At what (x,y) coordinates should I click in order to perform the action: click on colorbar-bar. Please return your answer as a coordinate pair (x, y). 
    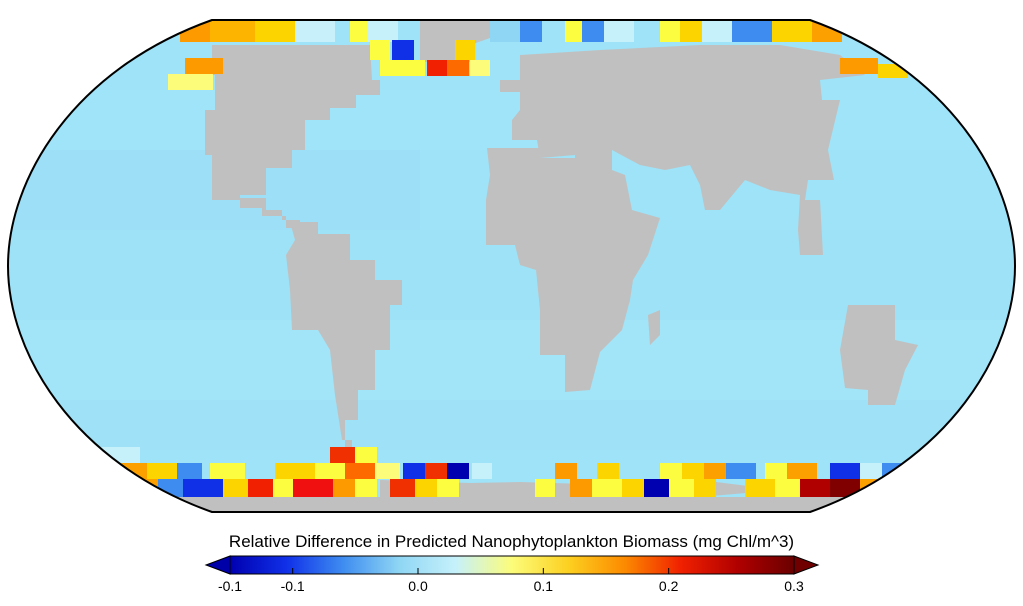
    Looking at the image, I should click on (512, 565).